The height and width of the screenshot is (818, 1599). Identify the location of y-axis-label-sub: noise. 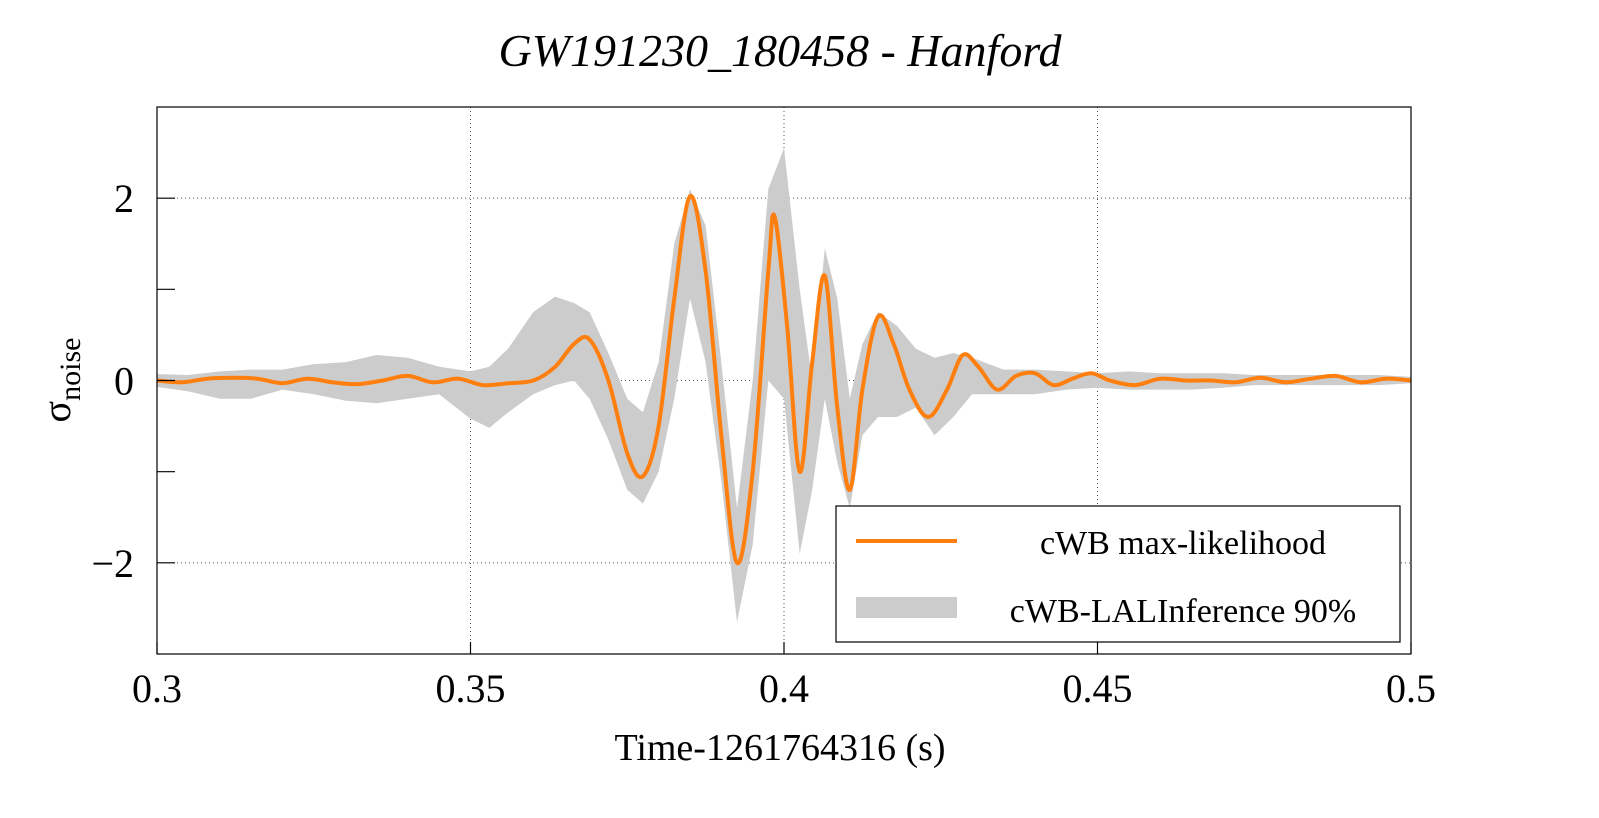
(70, 369).